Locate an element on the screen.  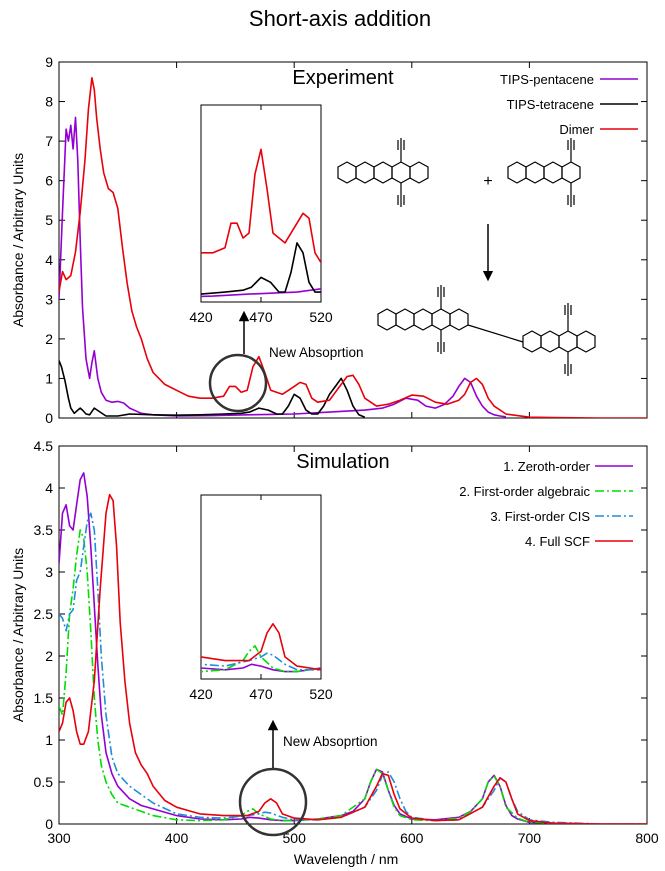
xtick-label: 400 is located at coordinates (177, 838).